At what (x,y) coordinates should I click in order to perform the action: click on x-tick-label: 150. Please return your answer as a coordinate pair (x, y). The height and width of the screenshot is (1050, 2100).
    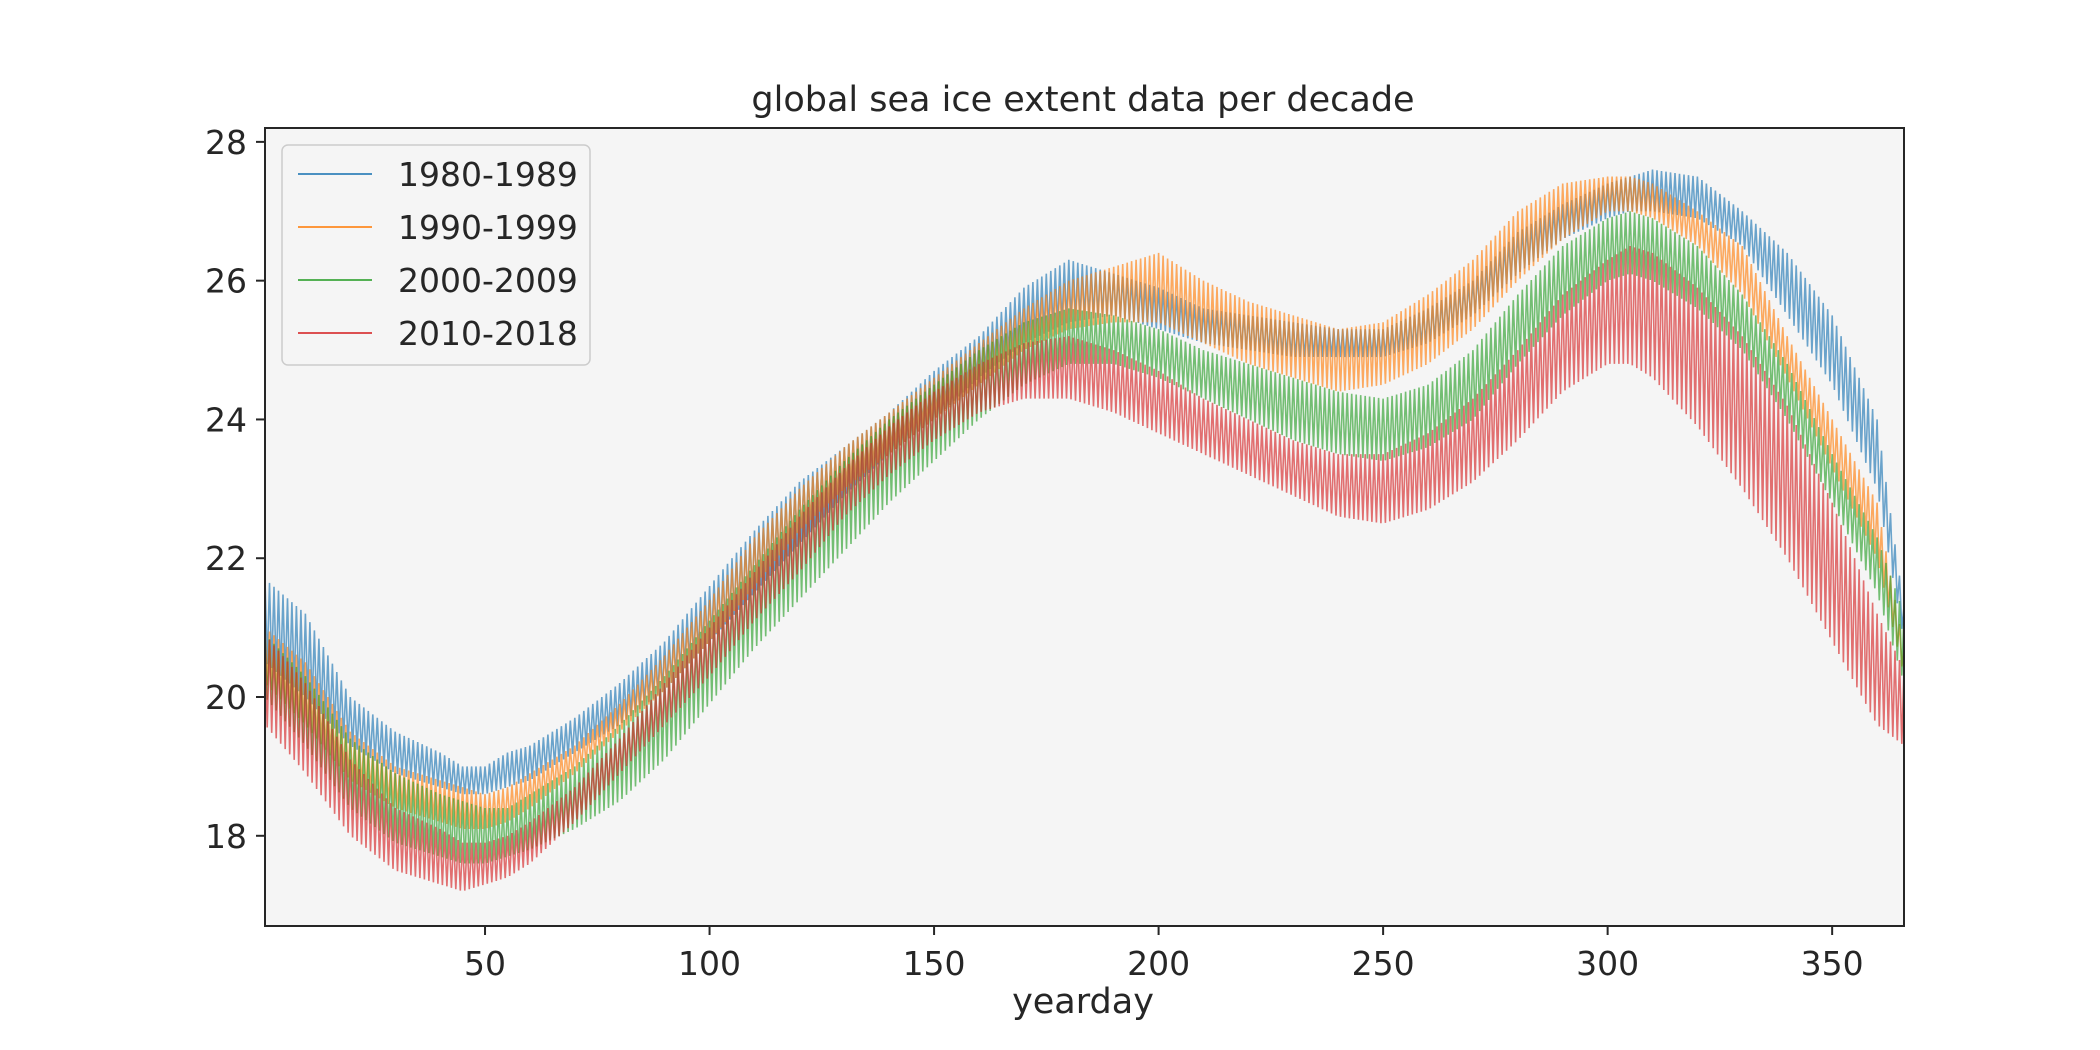
    Looking at the image, I should click on (934, 963).